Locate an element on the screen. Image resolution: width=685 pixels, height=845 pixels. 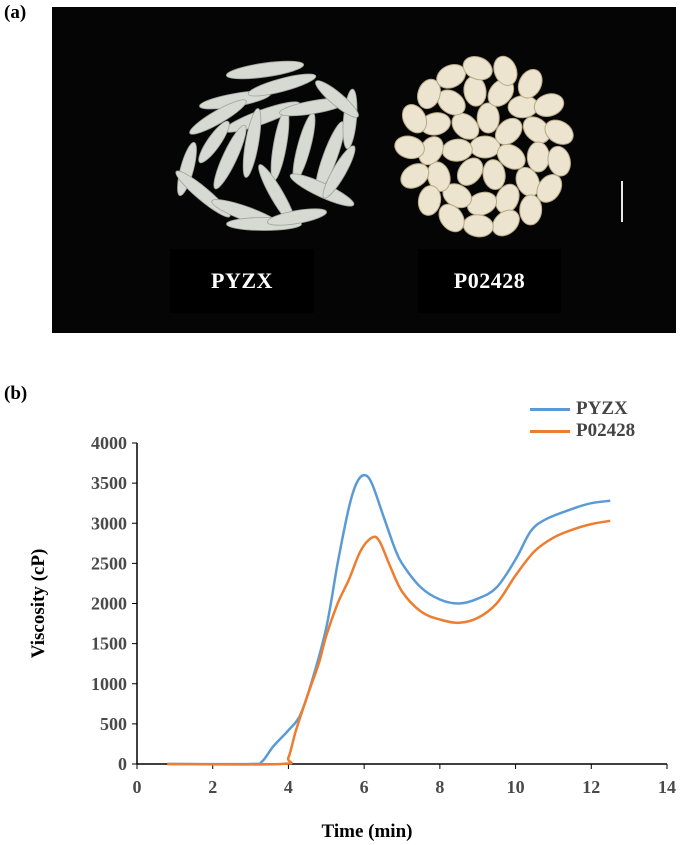
x-tick-label: 2 is located at coordinates (212, 787).